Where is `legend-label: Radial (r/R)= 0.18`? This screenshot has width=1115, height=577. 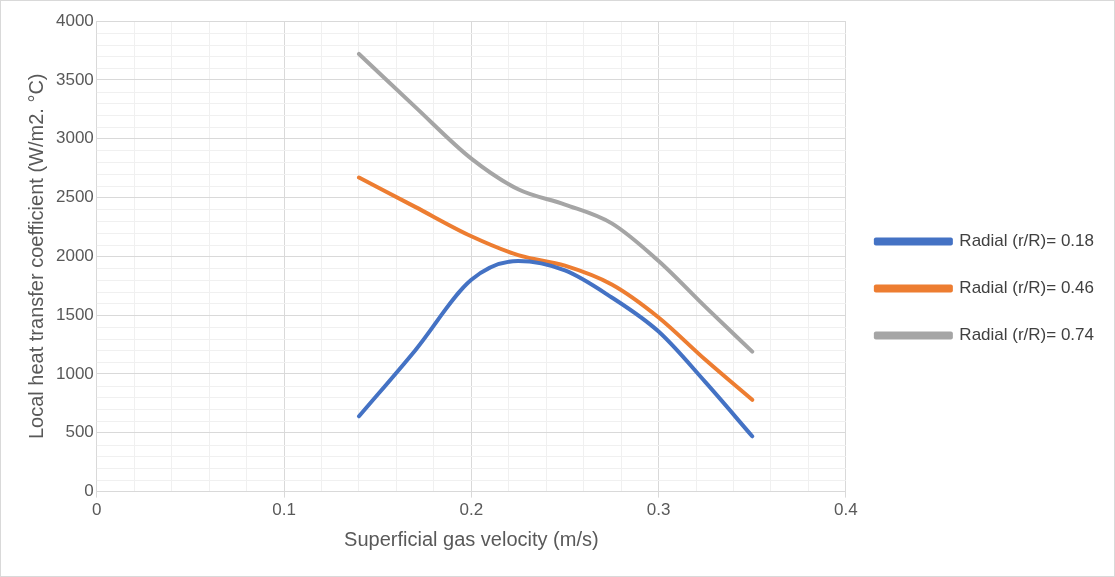 legend-label: Radial (r/R)= 0.18 is located at coordinates (1026, 241).